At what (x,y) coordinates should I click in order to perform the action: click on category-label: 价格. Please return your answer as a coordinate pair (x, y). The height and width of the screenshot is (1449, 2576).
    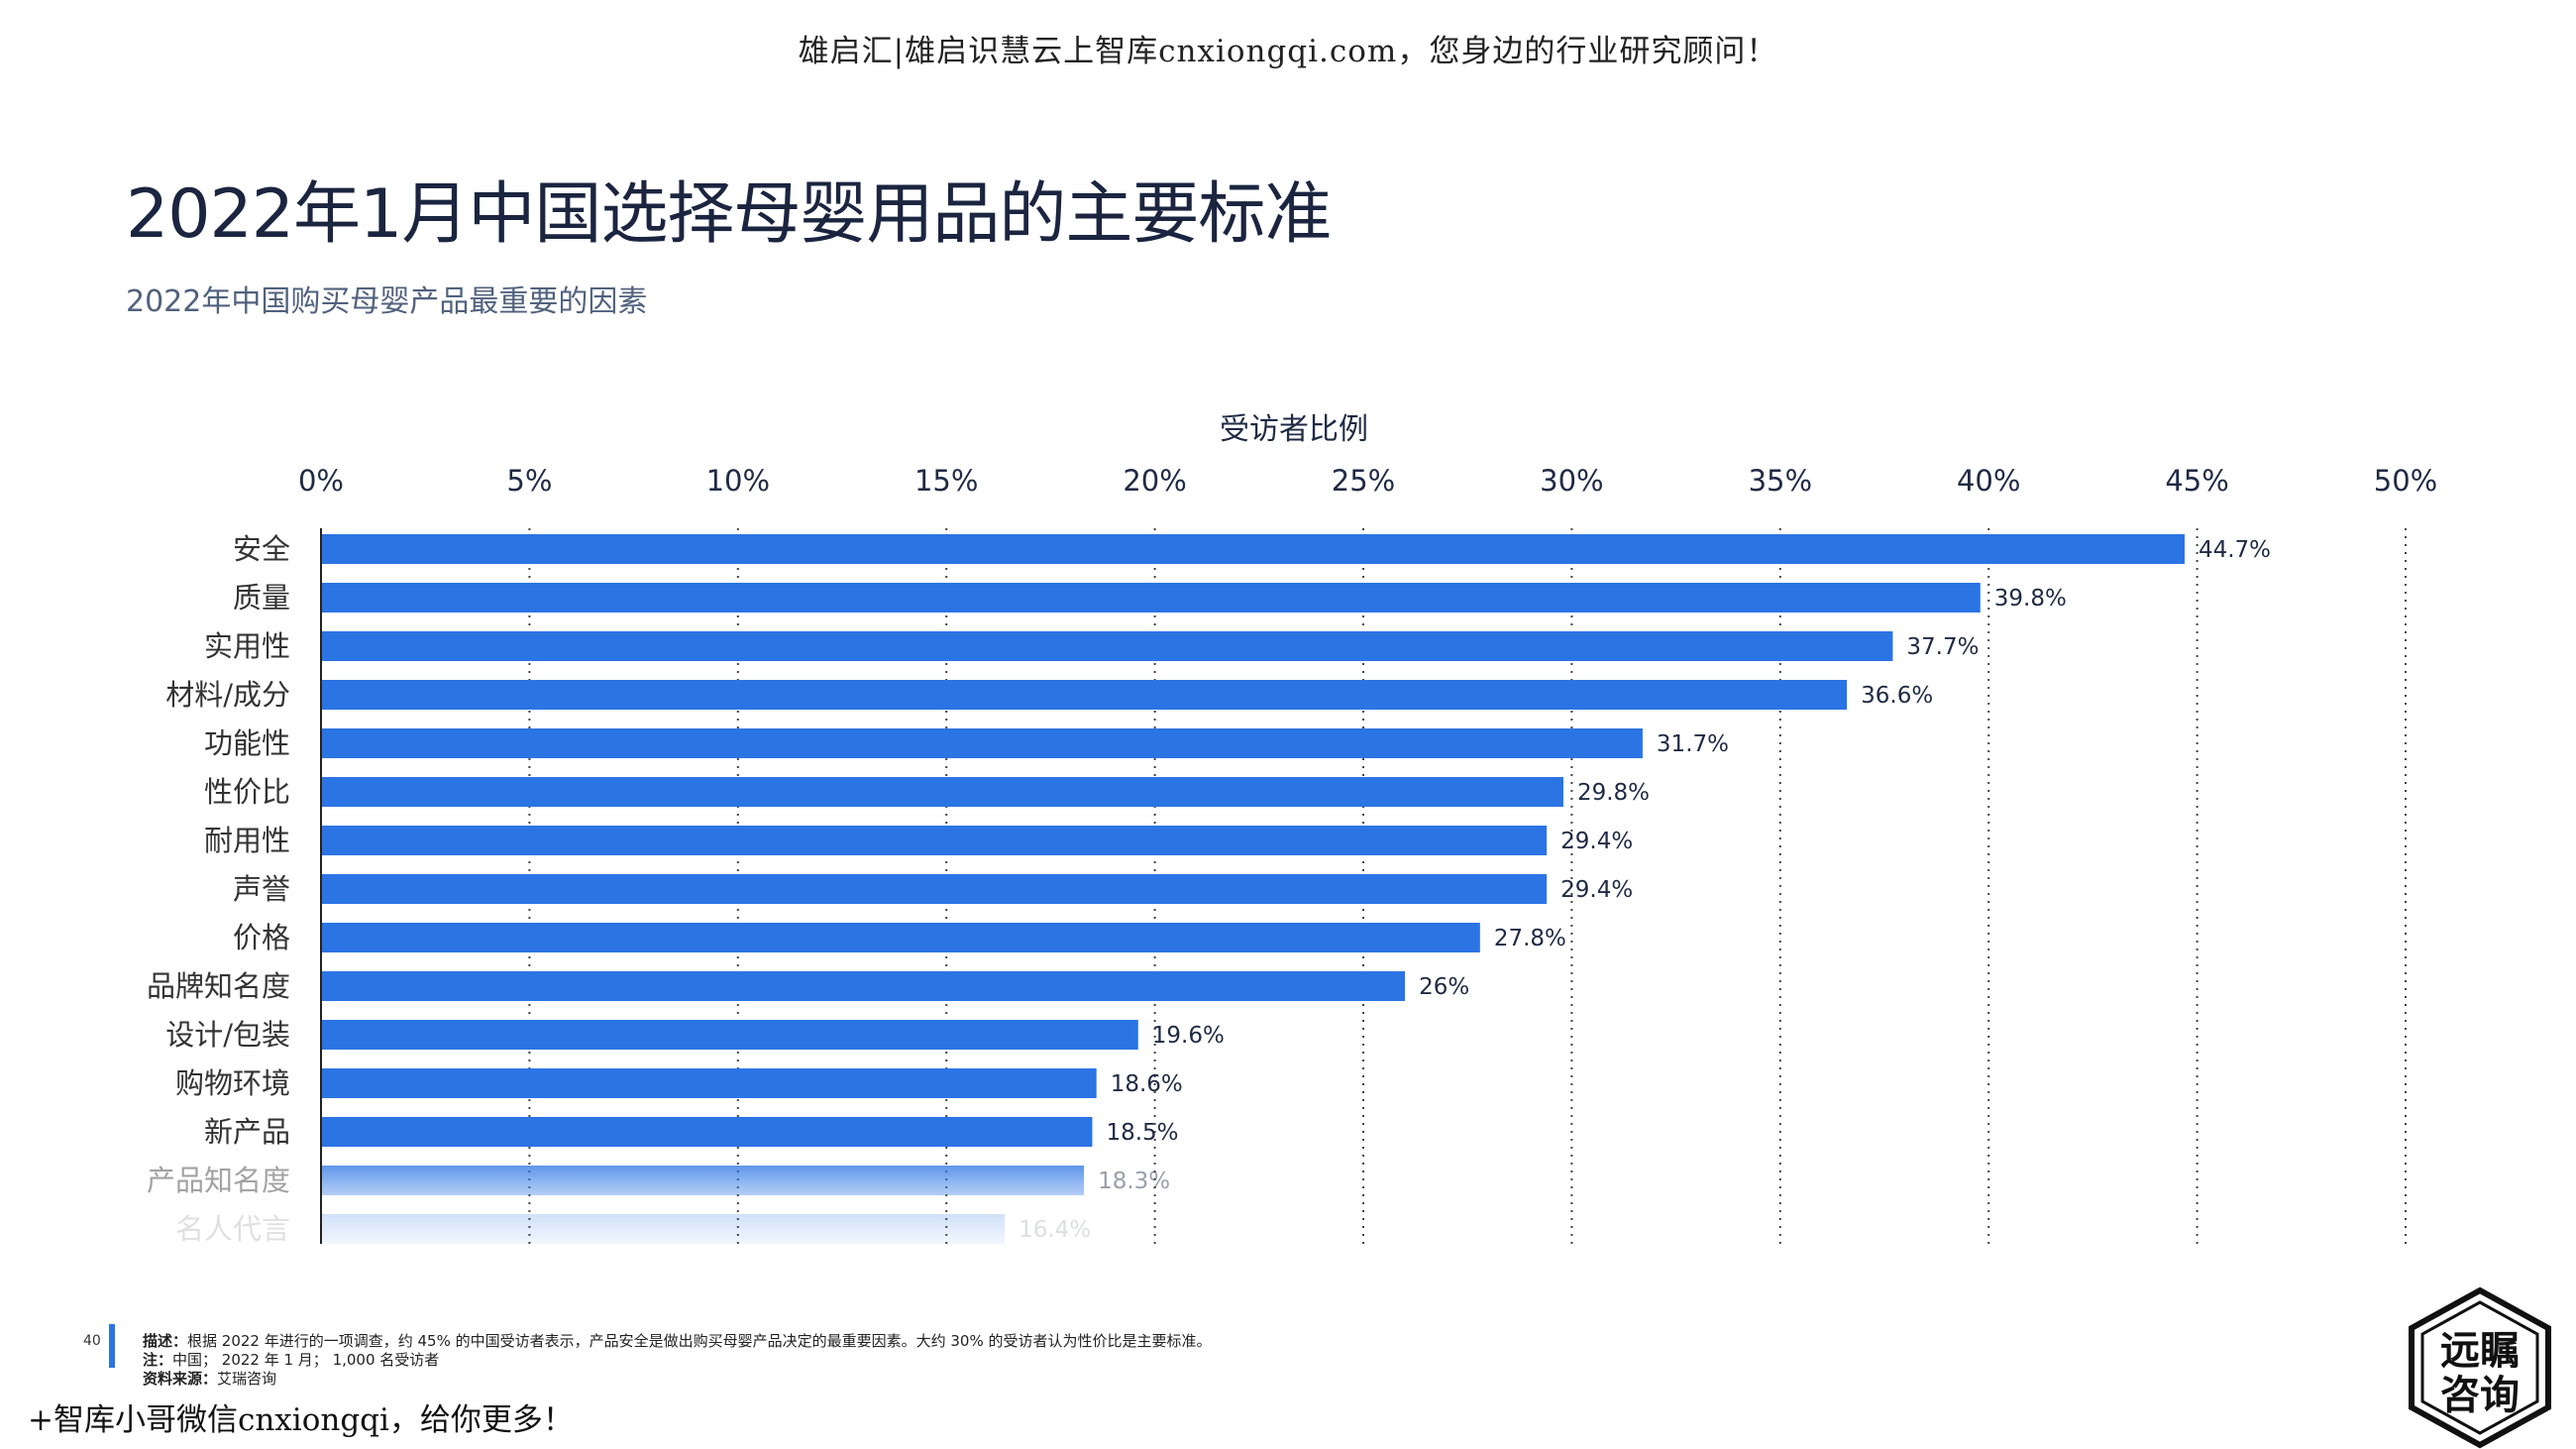
    Looking at the image, I should click on (261, 937).